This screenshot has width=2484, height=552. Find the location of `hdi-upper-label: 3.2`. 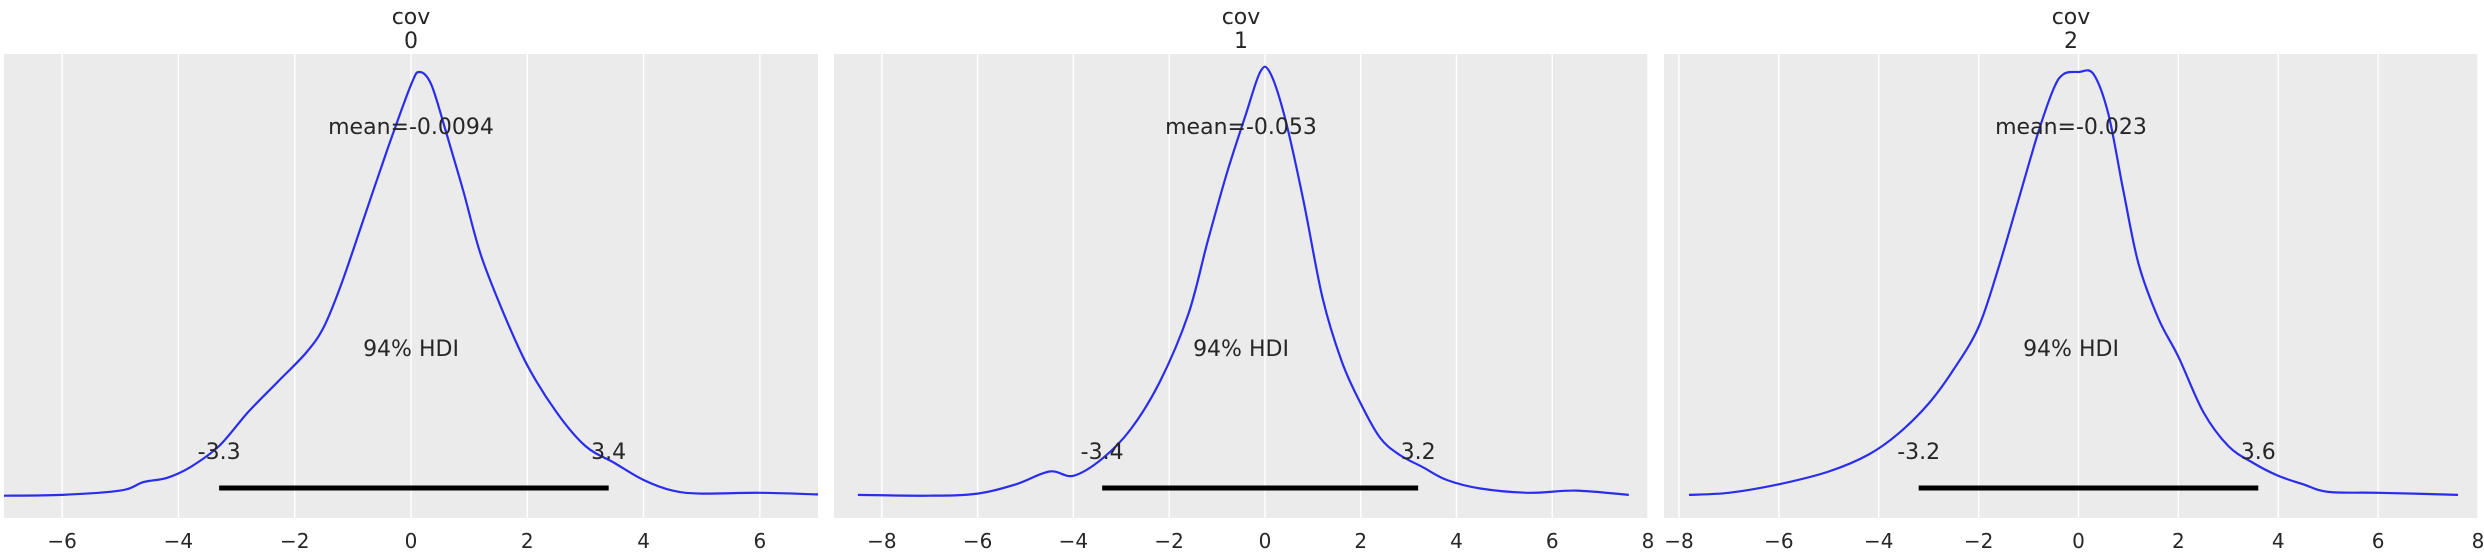

hdi-upper-label: 3.2 is located at coordinates (1418, 452).